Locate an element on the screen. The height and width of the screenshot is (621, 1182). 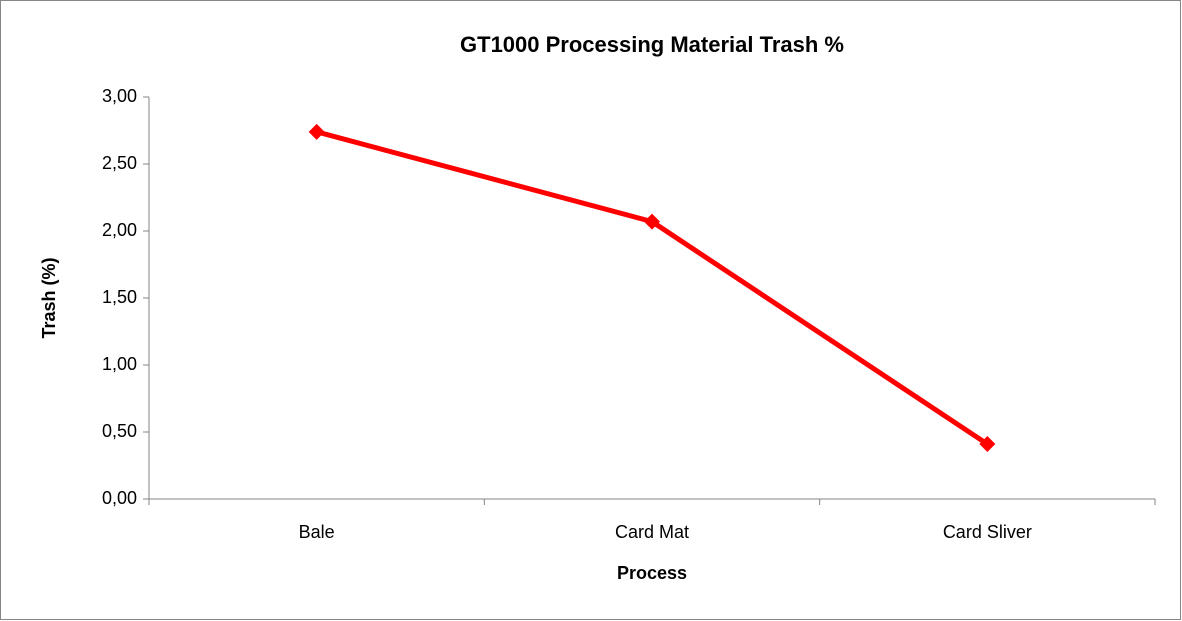
y-axis-label: Trash (%) is located at coordinates (49, 297).